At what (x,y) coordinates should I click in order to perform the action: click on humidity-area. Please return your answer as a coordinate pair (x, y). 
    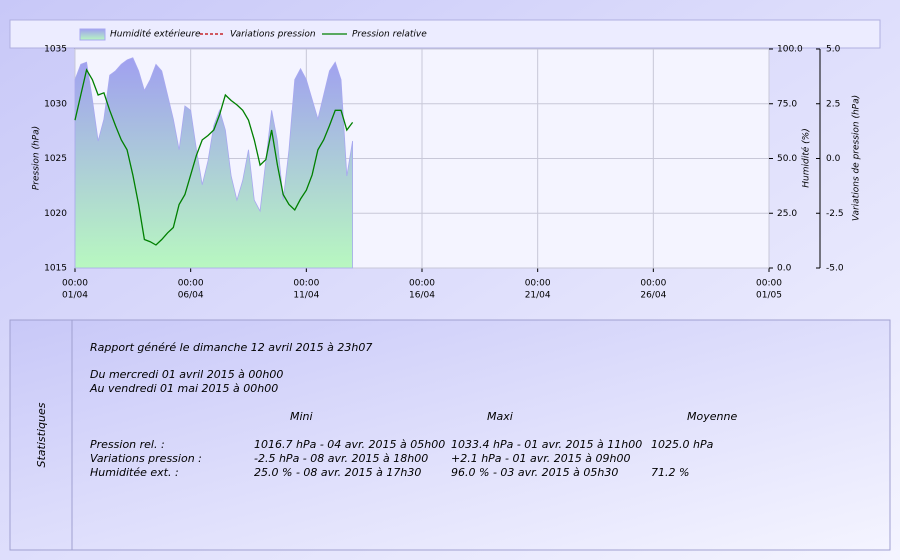
    Looking at the image, I should click on (213, 163).